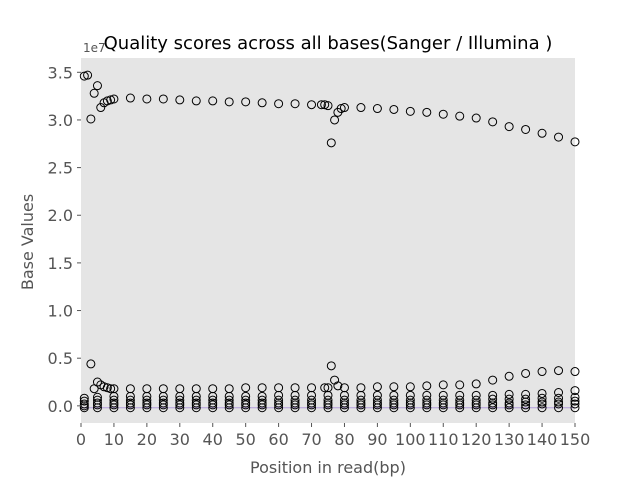 This screenshot has height=480, width=640. What do you see at coordinates (60, 406) in the screenshot?
I see `y-tick-label: 0.0` at bounding box center [60, 406].